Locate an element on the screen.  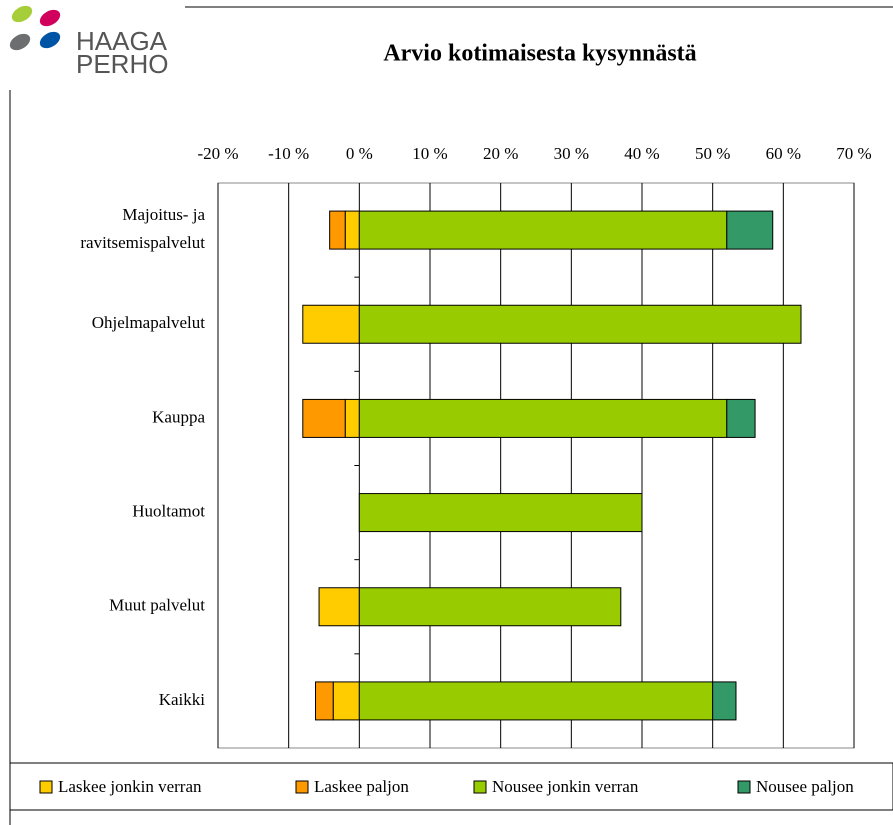
x-tick-label: 0 % is located at coordinates (359, 153).